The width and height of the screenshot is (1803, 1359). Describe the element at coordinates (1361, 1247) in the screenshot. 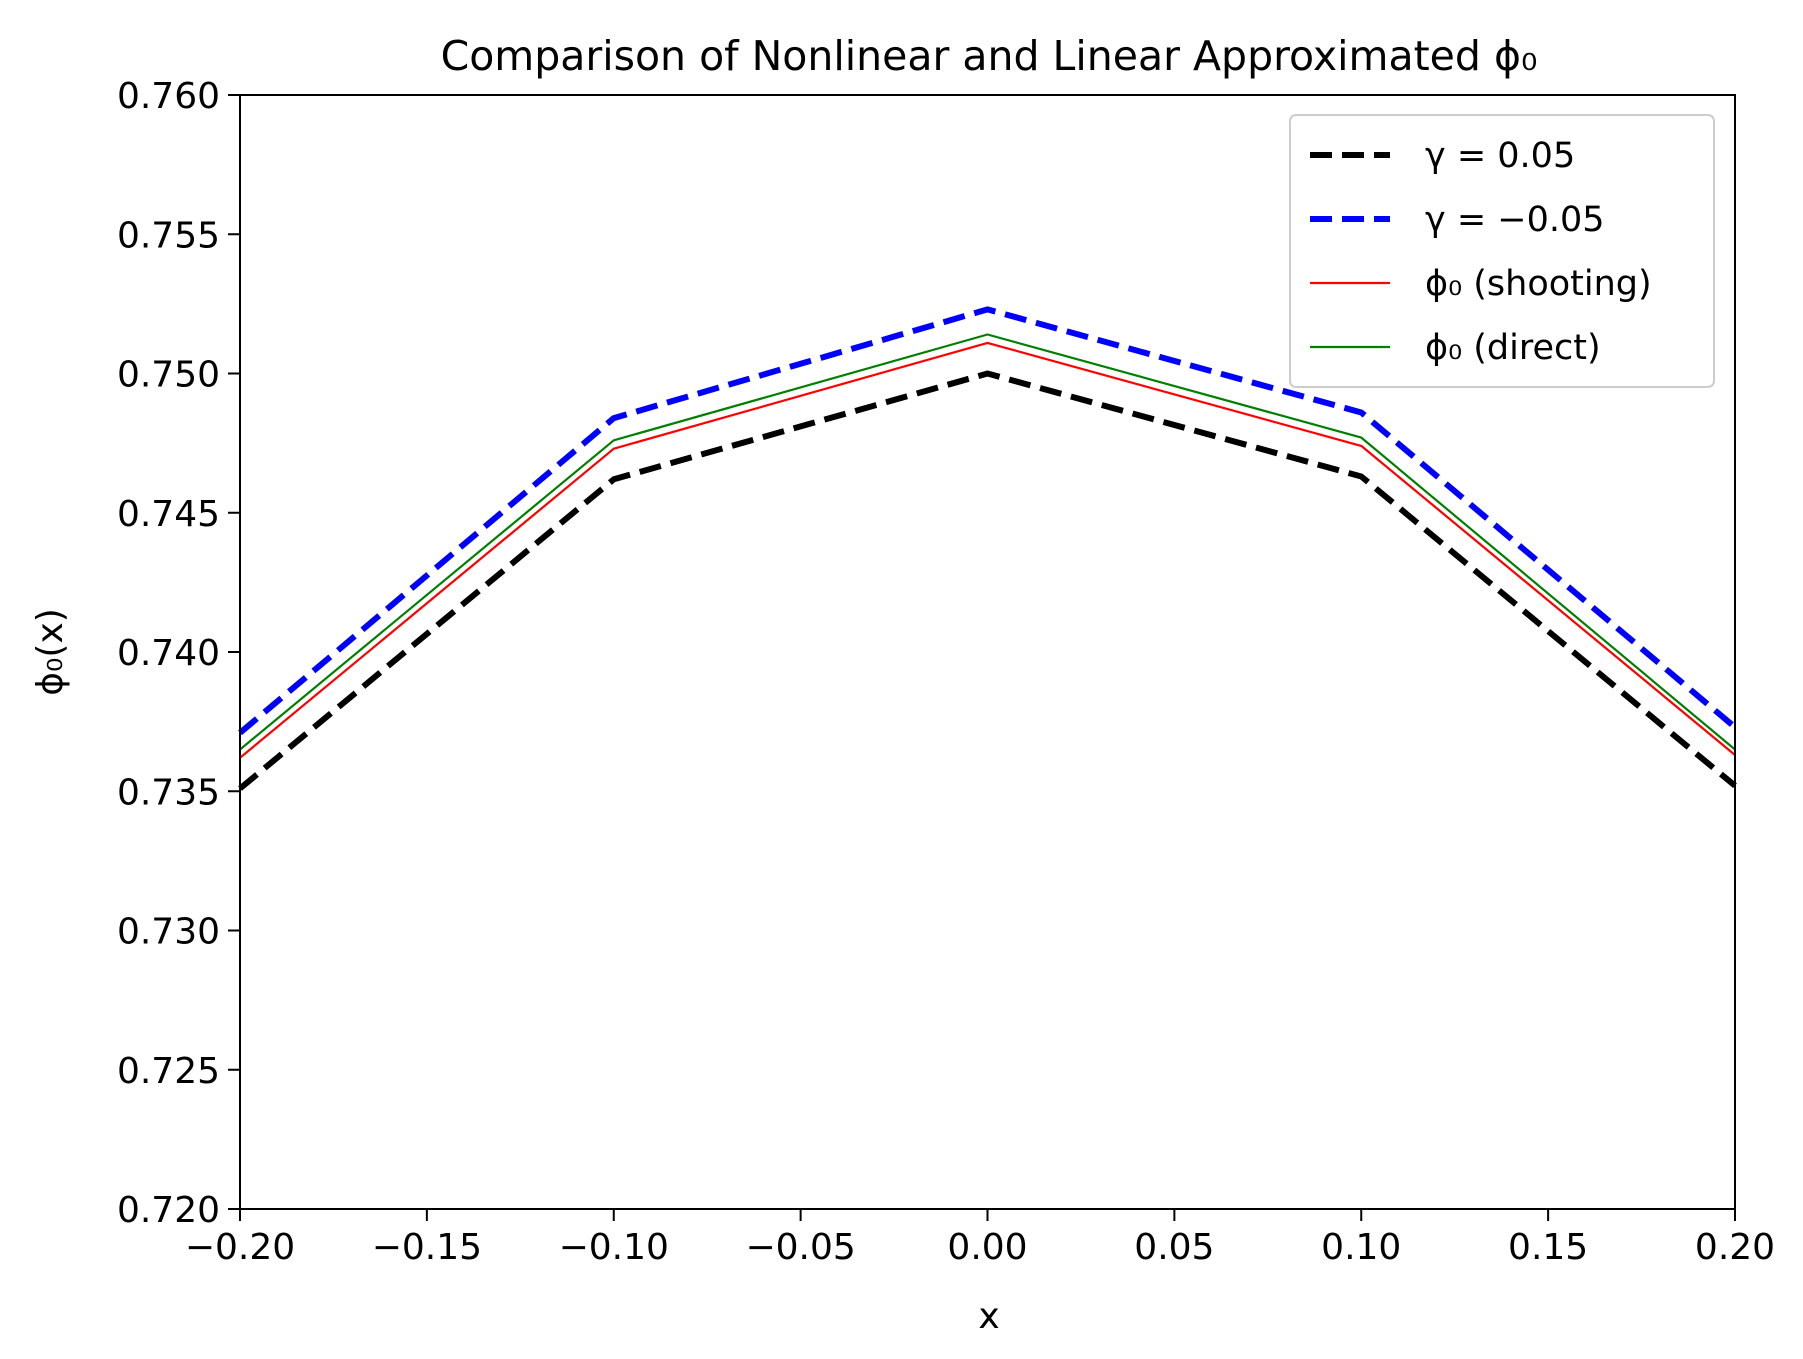

I see `x-tick-label: 0.10` at that location.